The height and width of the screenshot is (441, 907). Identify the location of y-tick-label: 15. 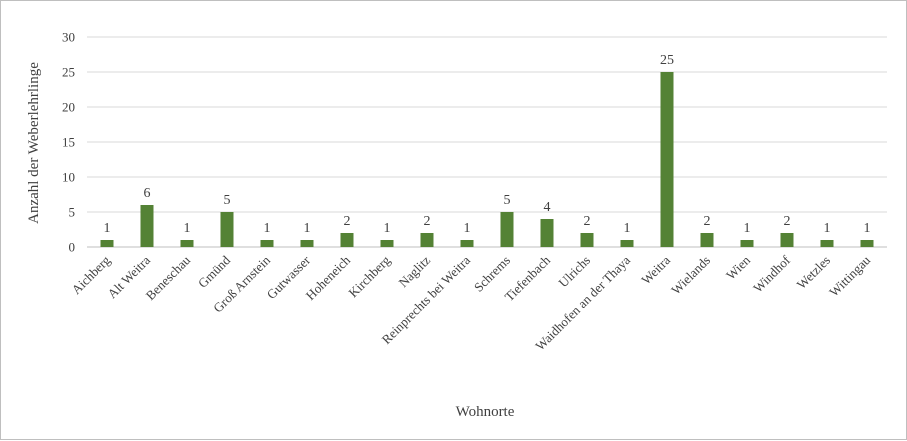
(68, 142).